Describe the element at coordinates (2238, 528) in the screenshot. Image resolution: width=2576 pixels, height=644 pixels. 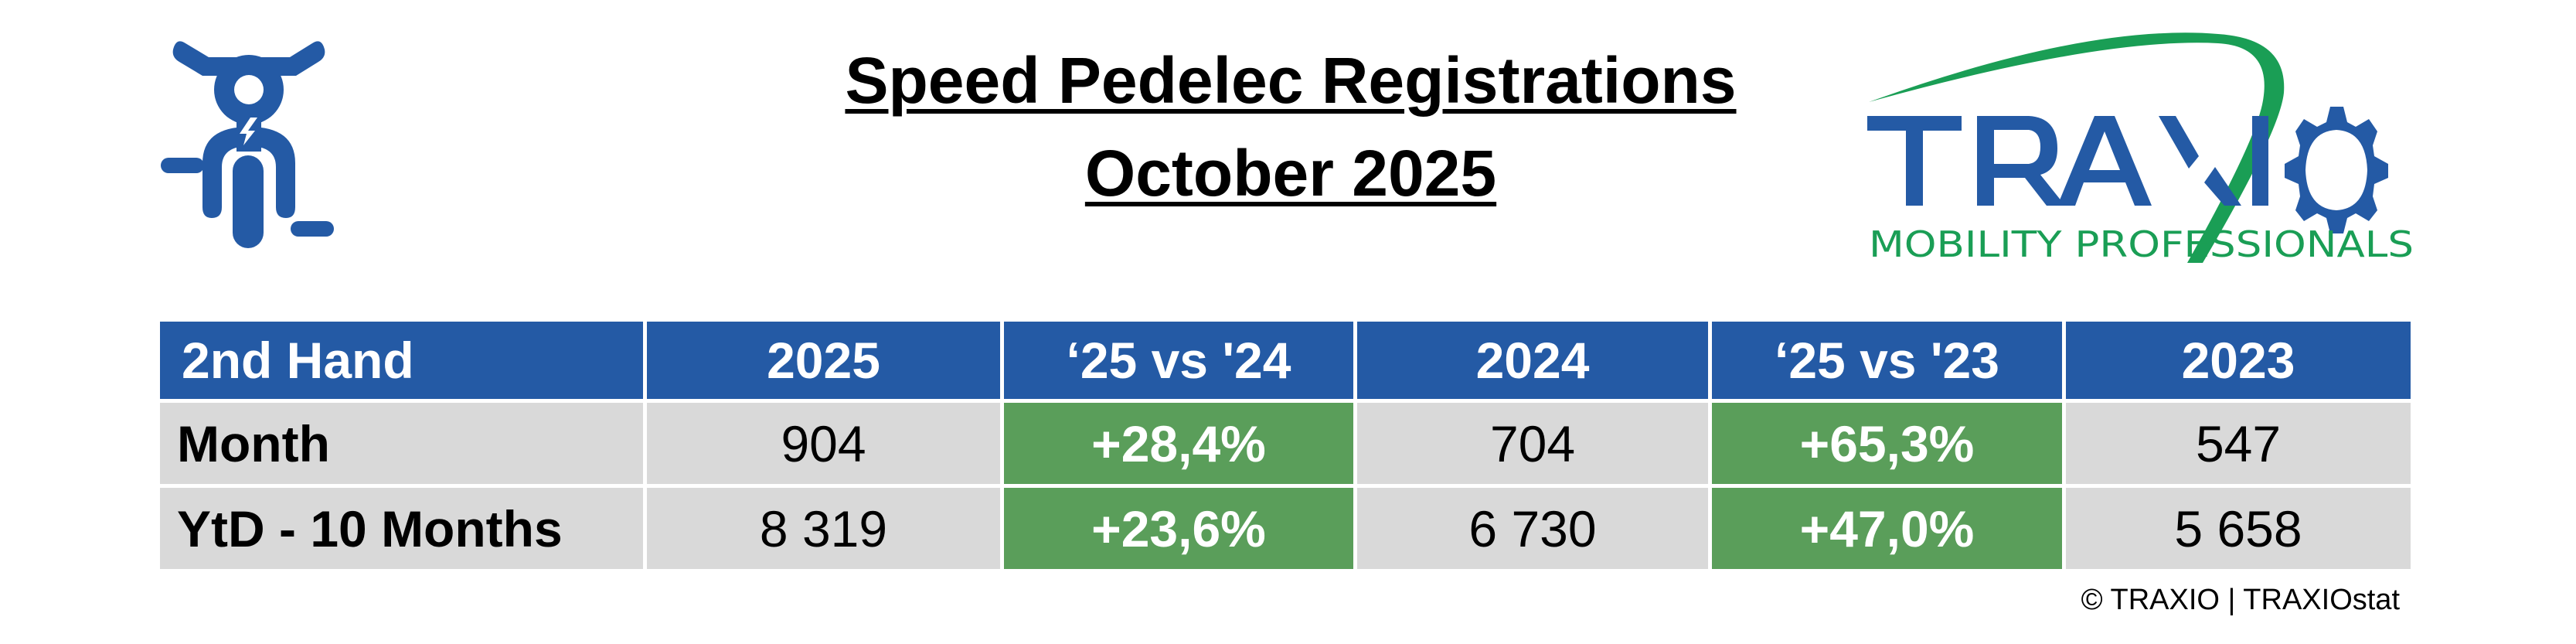
I see `value-2023: 5 658` at that location.